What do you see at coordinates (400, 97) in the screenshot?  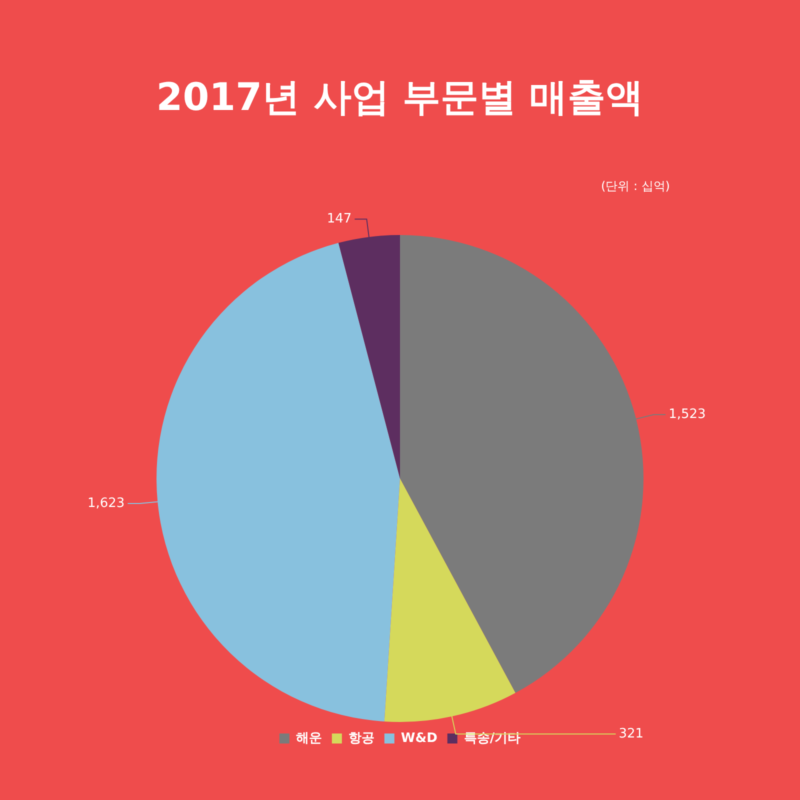 I see `chart-title: 2017년 사업 부문별 매출액` at bounding box center [400, 97].